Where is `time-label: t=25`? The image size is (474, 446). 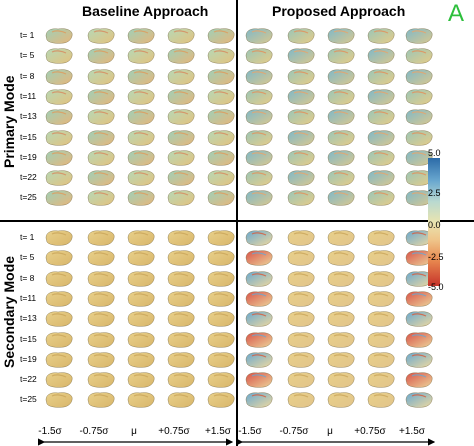 time-label: t=25 is located at coordinates (28, 399).